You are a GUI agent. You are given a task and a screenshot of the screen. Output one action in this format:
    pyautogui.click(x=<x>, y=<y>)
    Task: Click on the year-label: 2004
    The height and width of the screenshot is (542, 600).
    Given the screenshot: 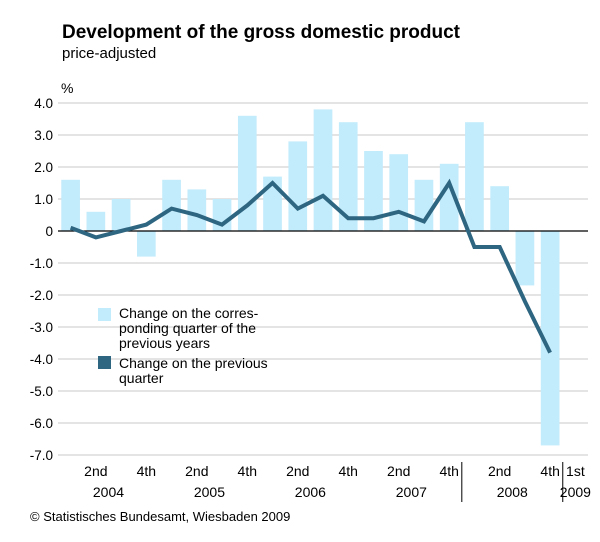 What is the action you would take?
    pyautogui.click(x=108, y=492)
    